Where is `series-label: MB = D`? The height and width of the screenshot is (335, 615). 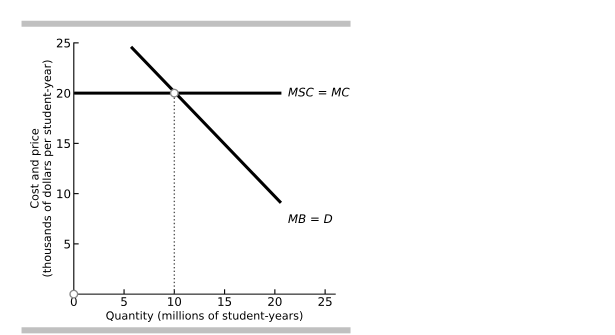 series-label: MB = D is located at coordinates (310, 219).